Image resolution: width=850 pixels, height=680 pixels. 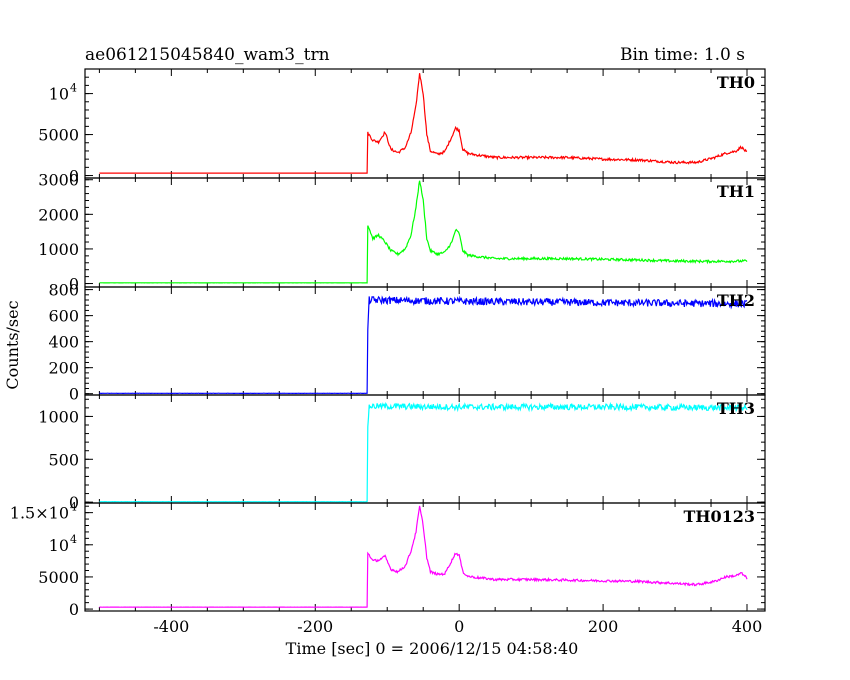 What do you see at coordinates (63, 316) in the screenshot?
I see `y-tick-label: 600` at bounding box center [63, 316].